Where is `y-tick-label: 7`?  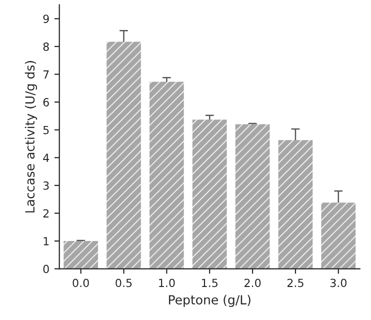 y-tick-label: 7 is located at coordinates (46, 74).